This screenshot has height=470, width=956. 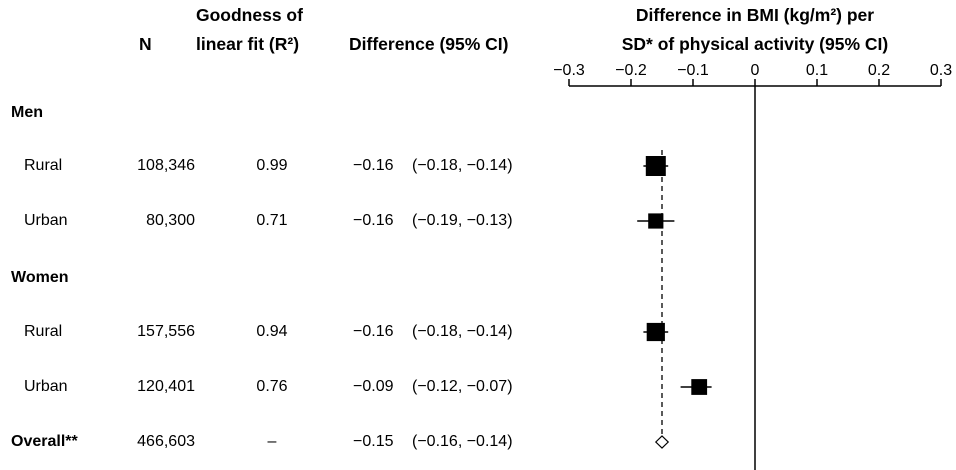 I want to click on n-header: N, so click(x=145, y=44).